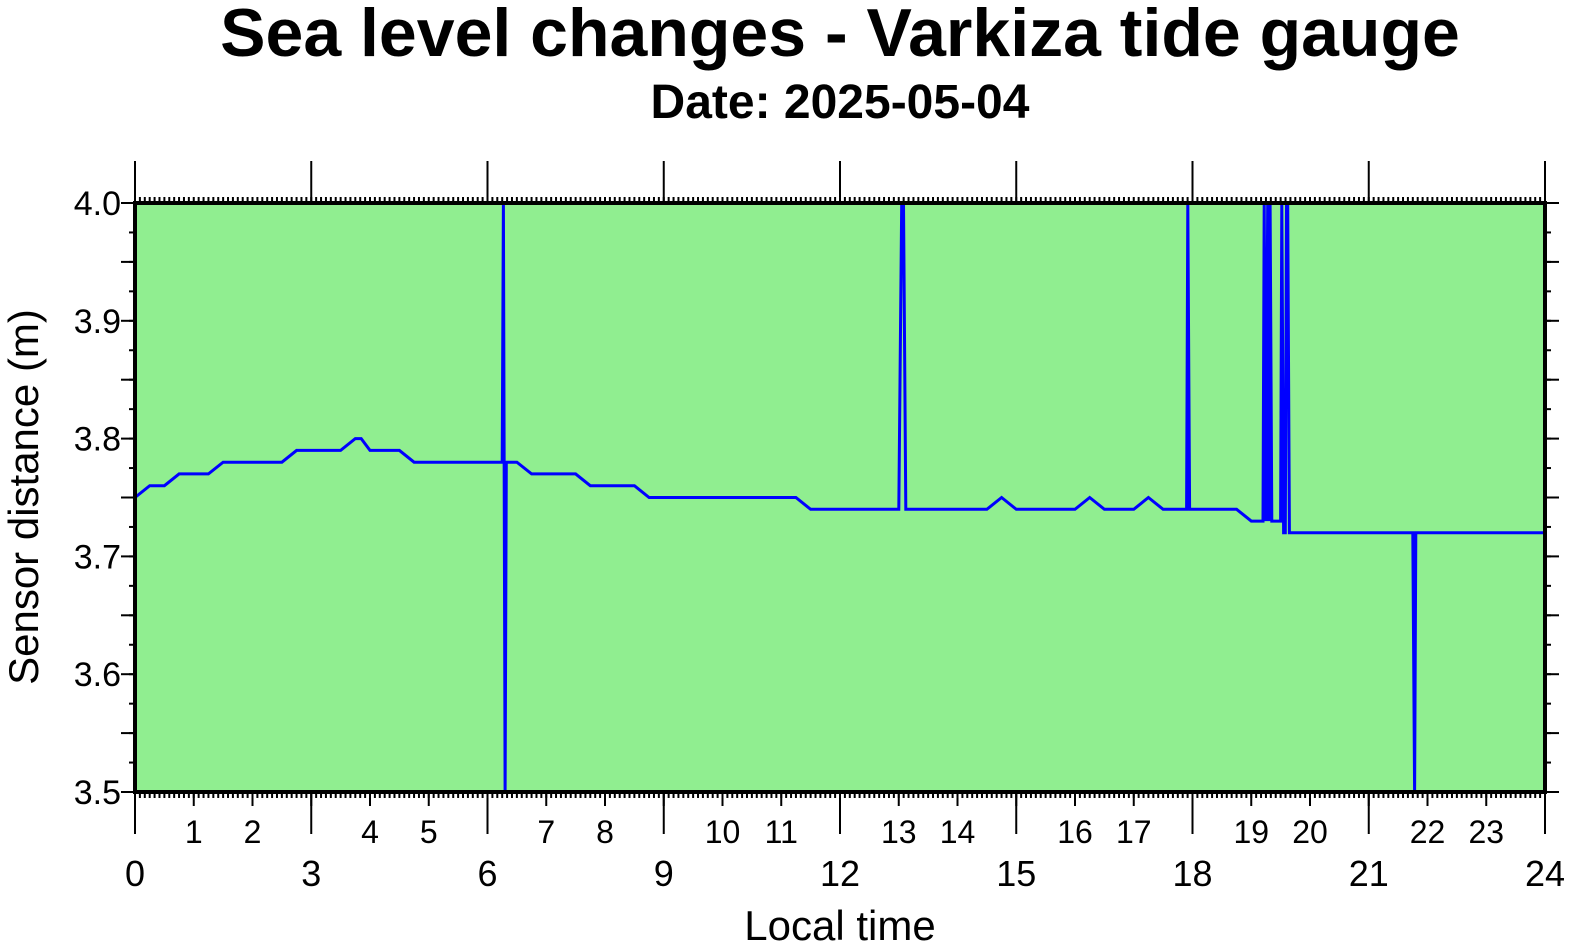 Image resolution: width=1577 pixels, height=950 pixels. What do you see at coordinates (1545, 873) in the screenshot?
I see `x-major-tick-label: 24` at bounding box center [1545, 873].